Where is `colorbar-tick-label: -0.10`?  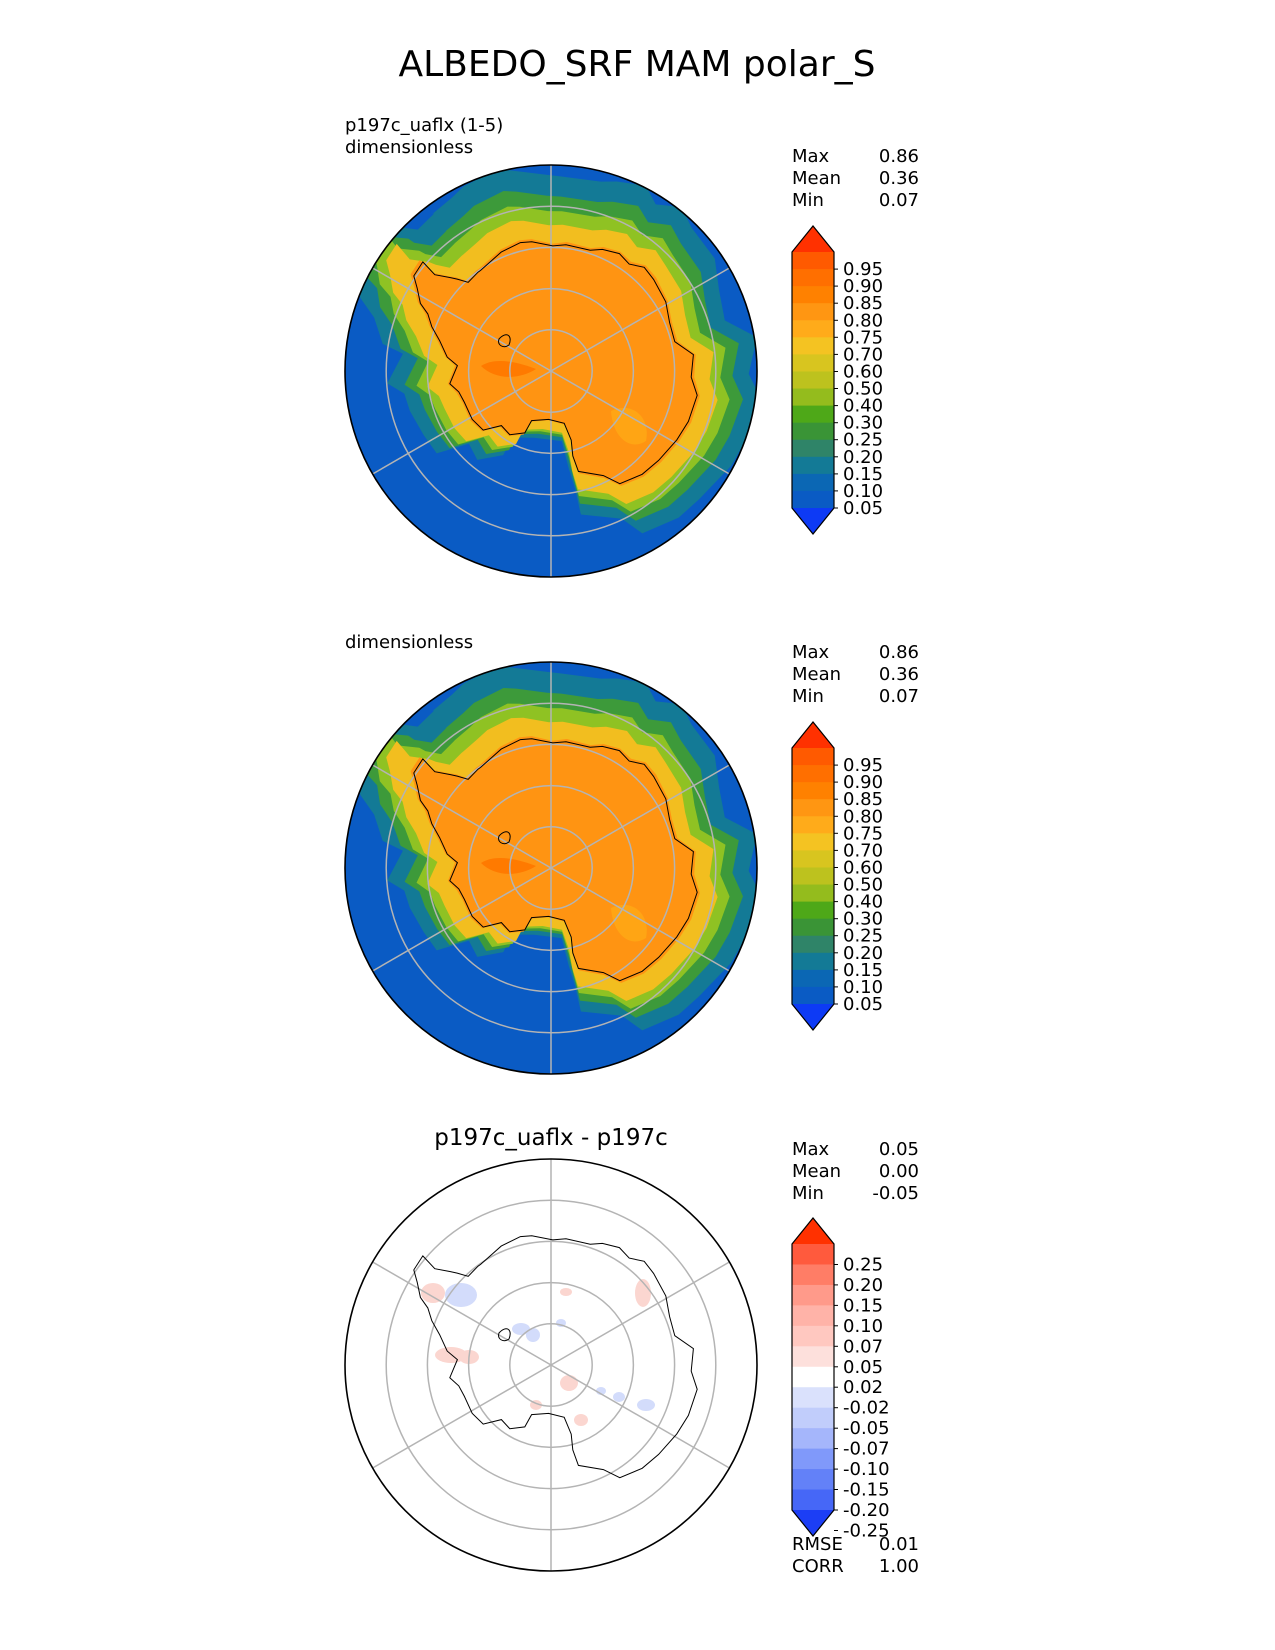
colorbar-tick-label: -0.10 is located at coordinates (866, 1469).